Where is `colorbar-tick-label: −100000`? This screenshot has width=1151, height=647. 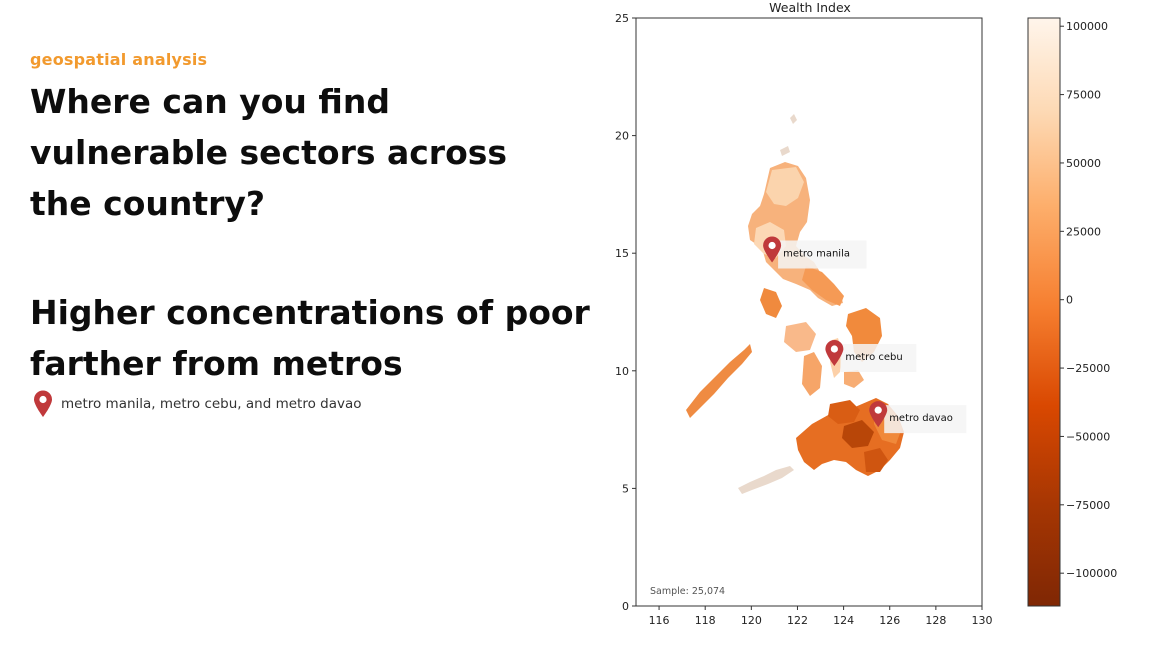
colorbar-tick-label: −100000 is located at coordinates (1091, 573).